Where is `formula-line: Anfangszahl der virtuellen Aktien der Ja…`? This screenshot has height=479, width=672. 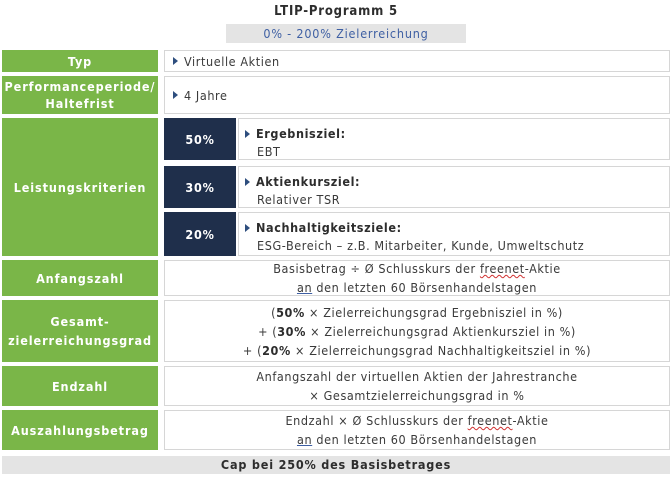
formula-line: Anfangszahl der virtuellen Aktien der Ja… is located at coordinates (417, 376).